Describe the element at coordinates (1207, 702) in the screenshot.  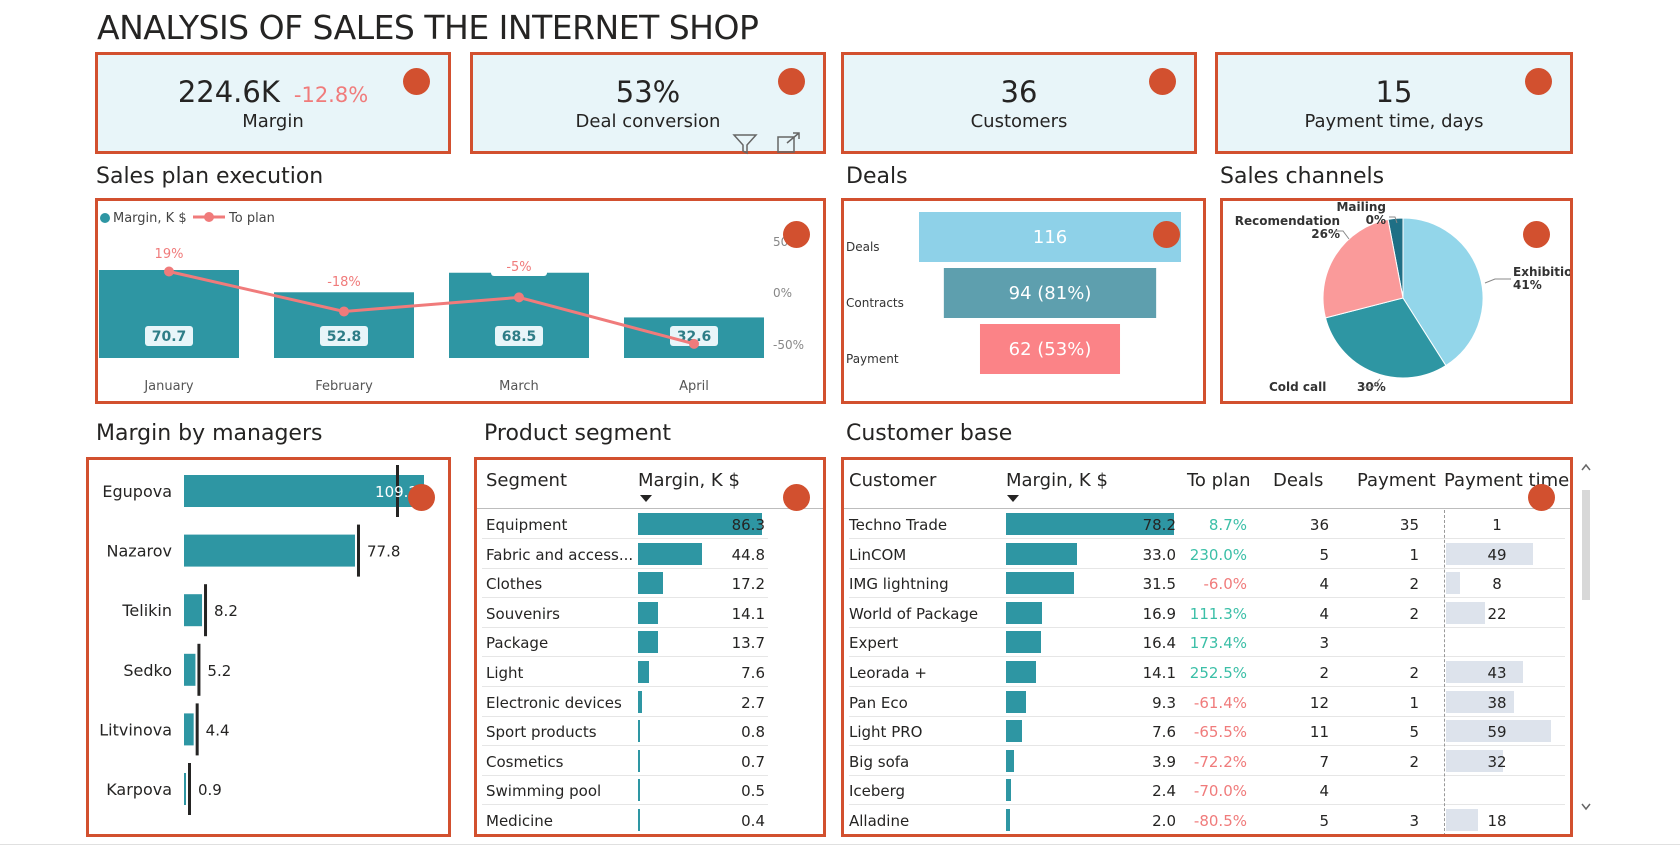
I see `table-row: Pan Eco 9.3 -61.4% 12 1 38` at that location.